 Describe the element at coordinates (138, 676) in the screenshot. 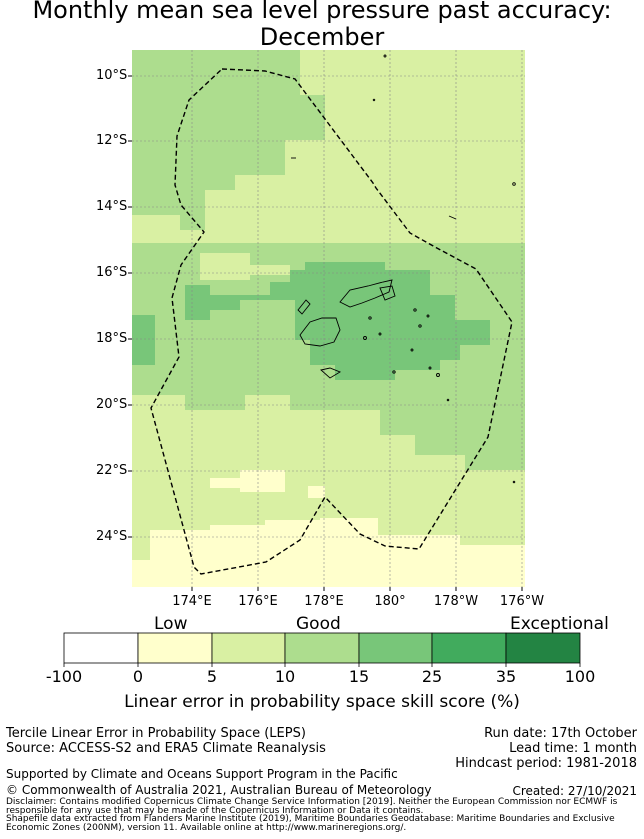

I see `colorbar-tick: 0` at that location.